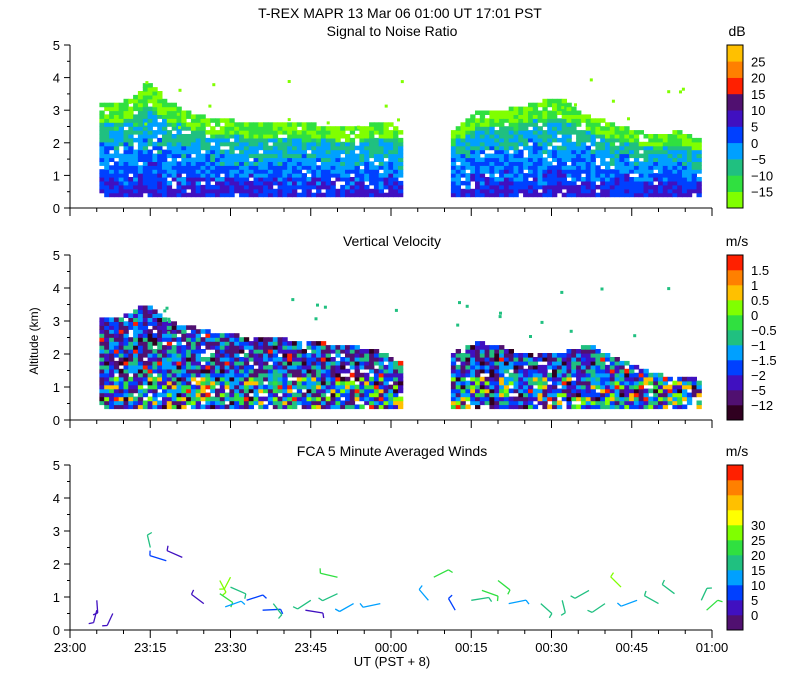 The width and height of the screenshot is (800, 700). What do you see at coordinates (764, 330) in the screenshot?
I see `colorbar-label: −0.5` at bounding box center [764, 330].